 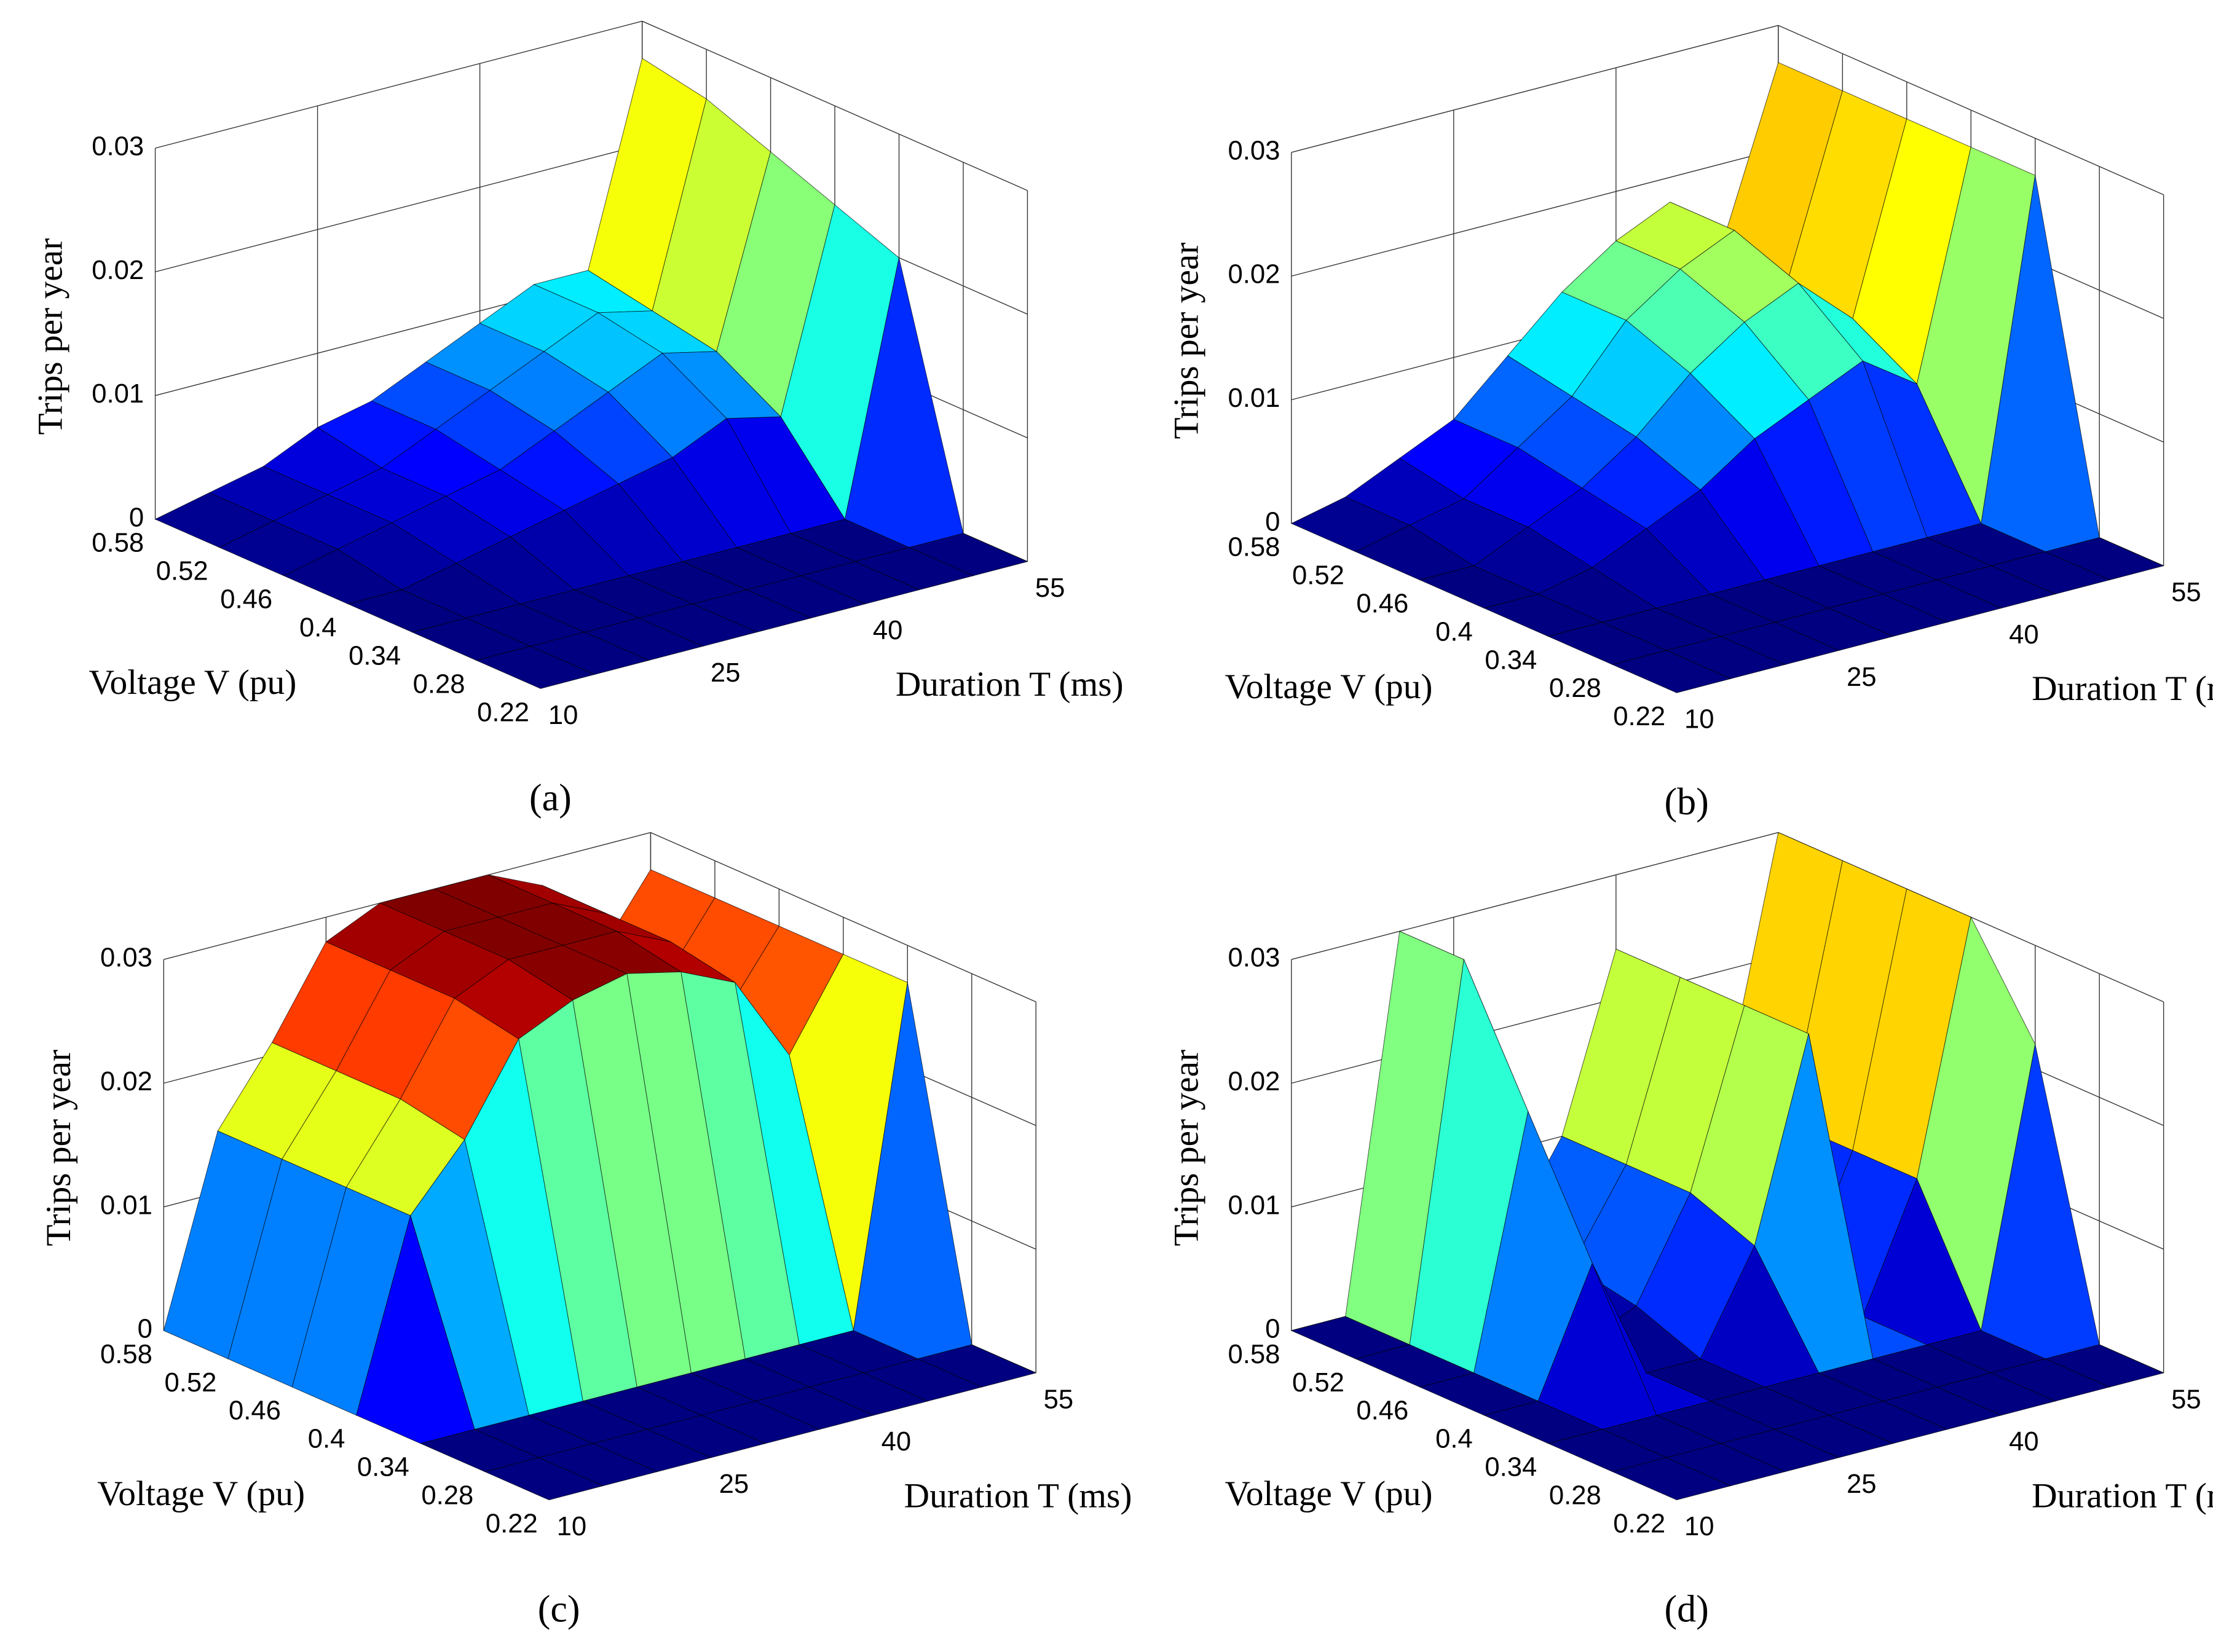 What do you see at coordinates (1686, 802) in the screenshot?
I see `caption: (b)` at bounding box center [1686, 802].